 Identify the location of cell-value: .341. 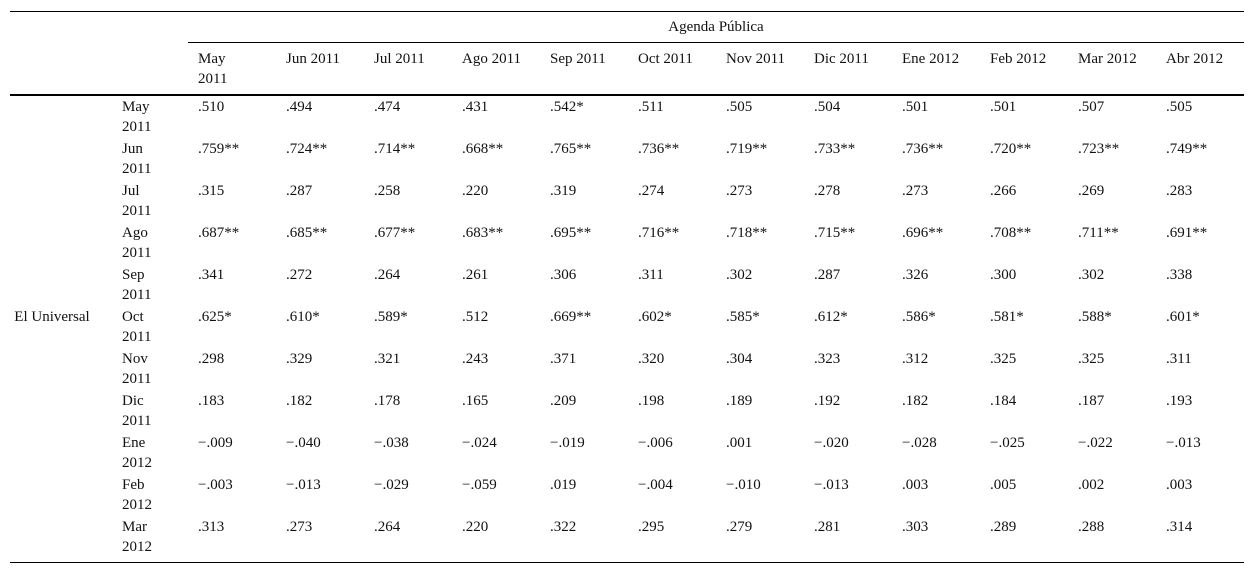
(211, 275).